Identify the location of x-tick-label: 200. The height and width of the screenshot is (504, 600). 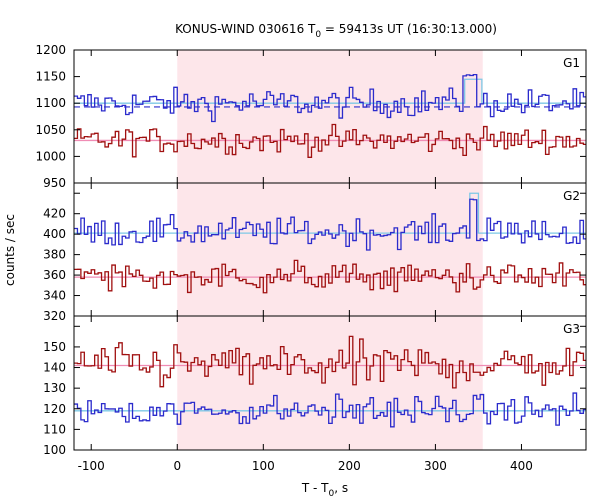
(349, 466).